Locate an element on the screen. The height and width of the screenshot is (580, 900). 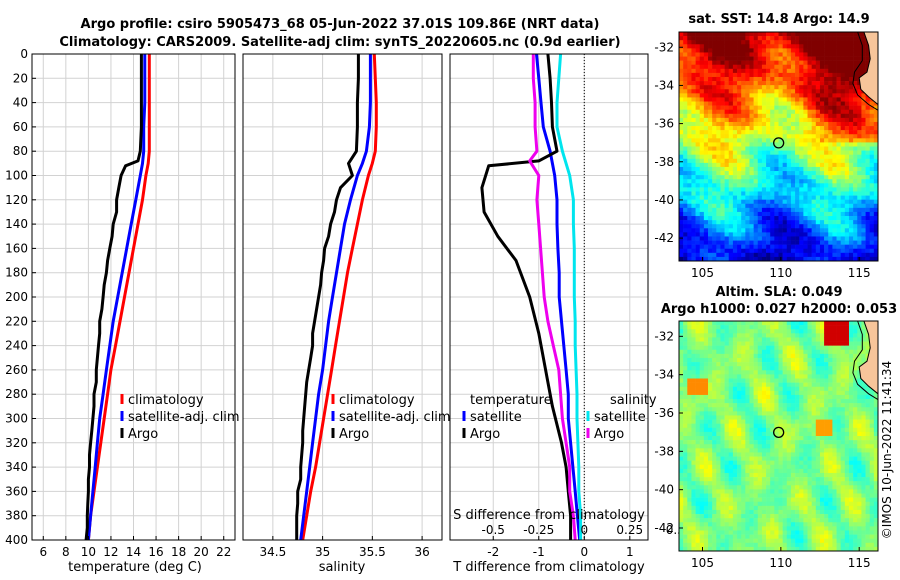
s-tick-label: 0 is located at coordinates (584, 530).